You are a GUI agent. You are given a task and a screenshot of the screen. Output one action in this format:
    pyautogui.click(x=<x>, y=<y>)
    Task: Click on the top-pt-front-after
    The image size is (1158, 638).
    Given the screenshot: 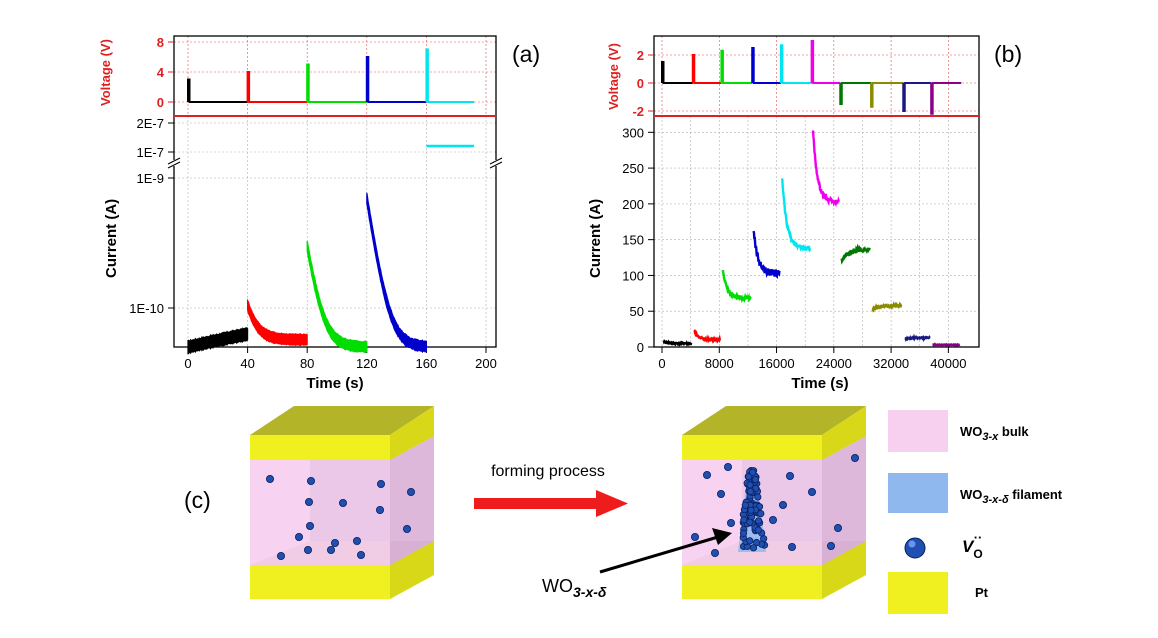 What is the action you would take?
    pyautogui.click(x=752, y=447)
    